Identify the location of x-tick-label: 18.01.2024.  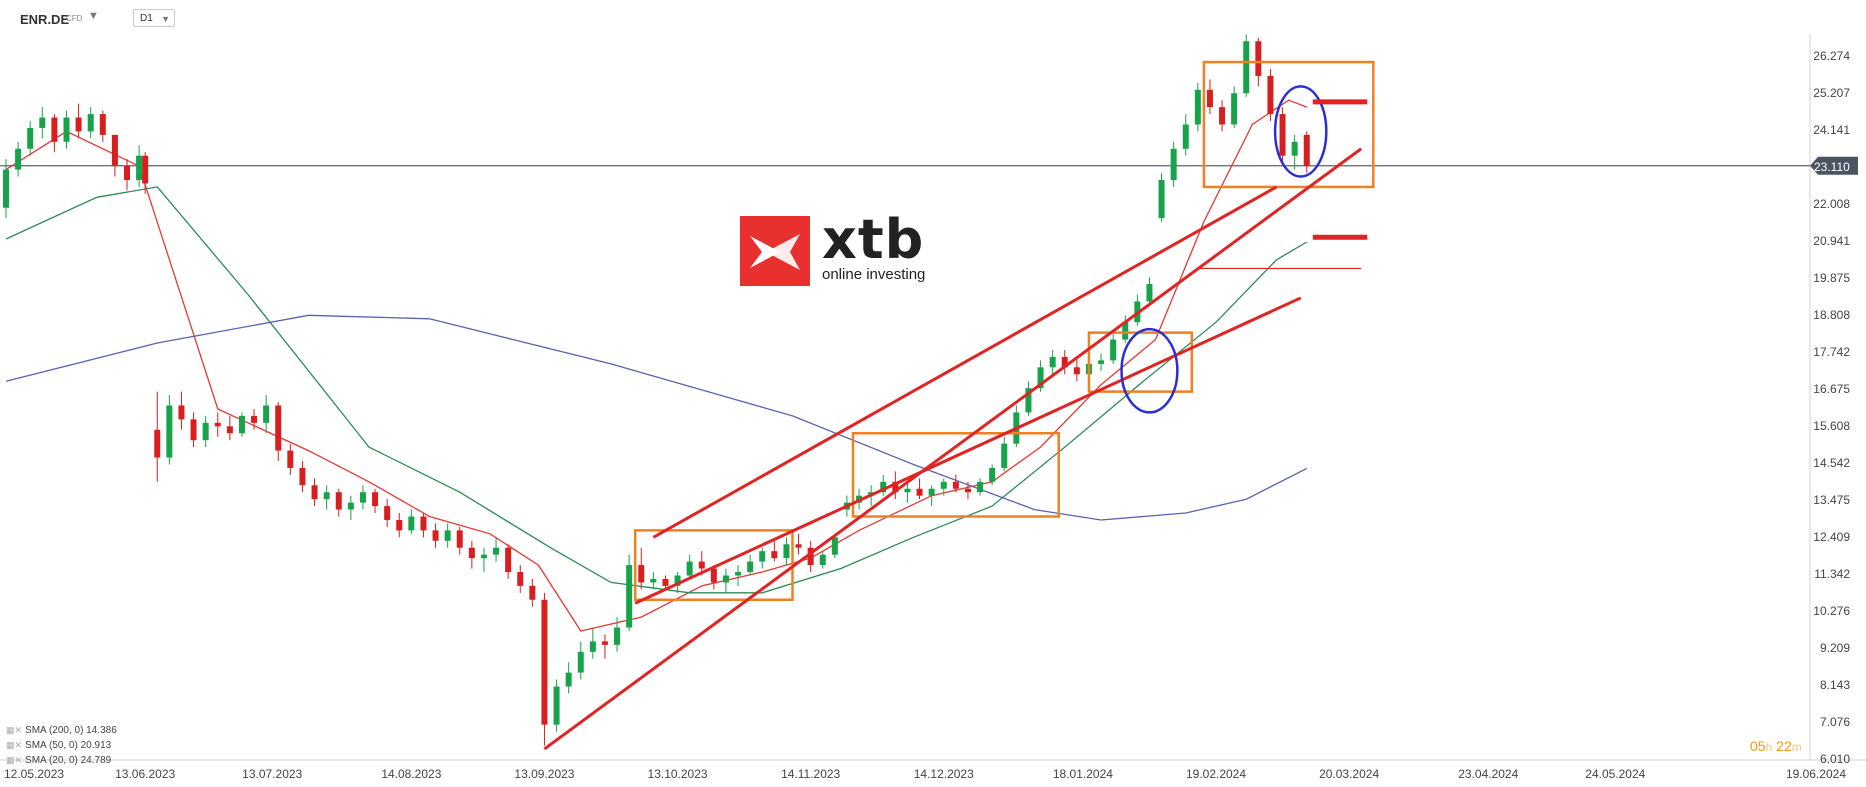
(1083, 774).